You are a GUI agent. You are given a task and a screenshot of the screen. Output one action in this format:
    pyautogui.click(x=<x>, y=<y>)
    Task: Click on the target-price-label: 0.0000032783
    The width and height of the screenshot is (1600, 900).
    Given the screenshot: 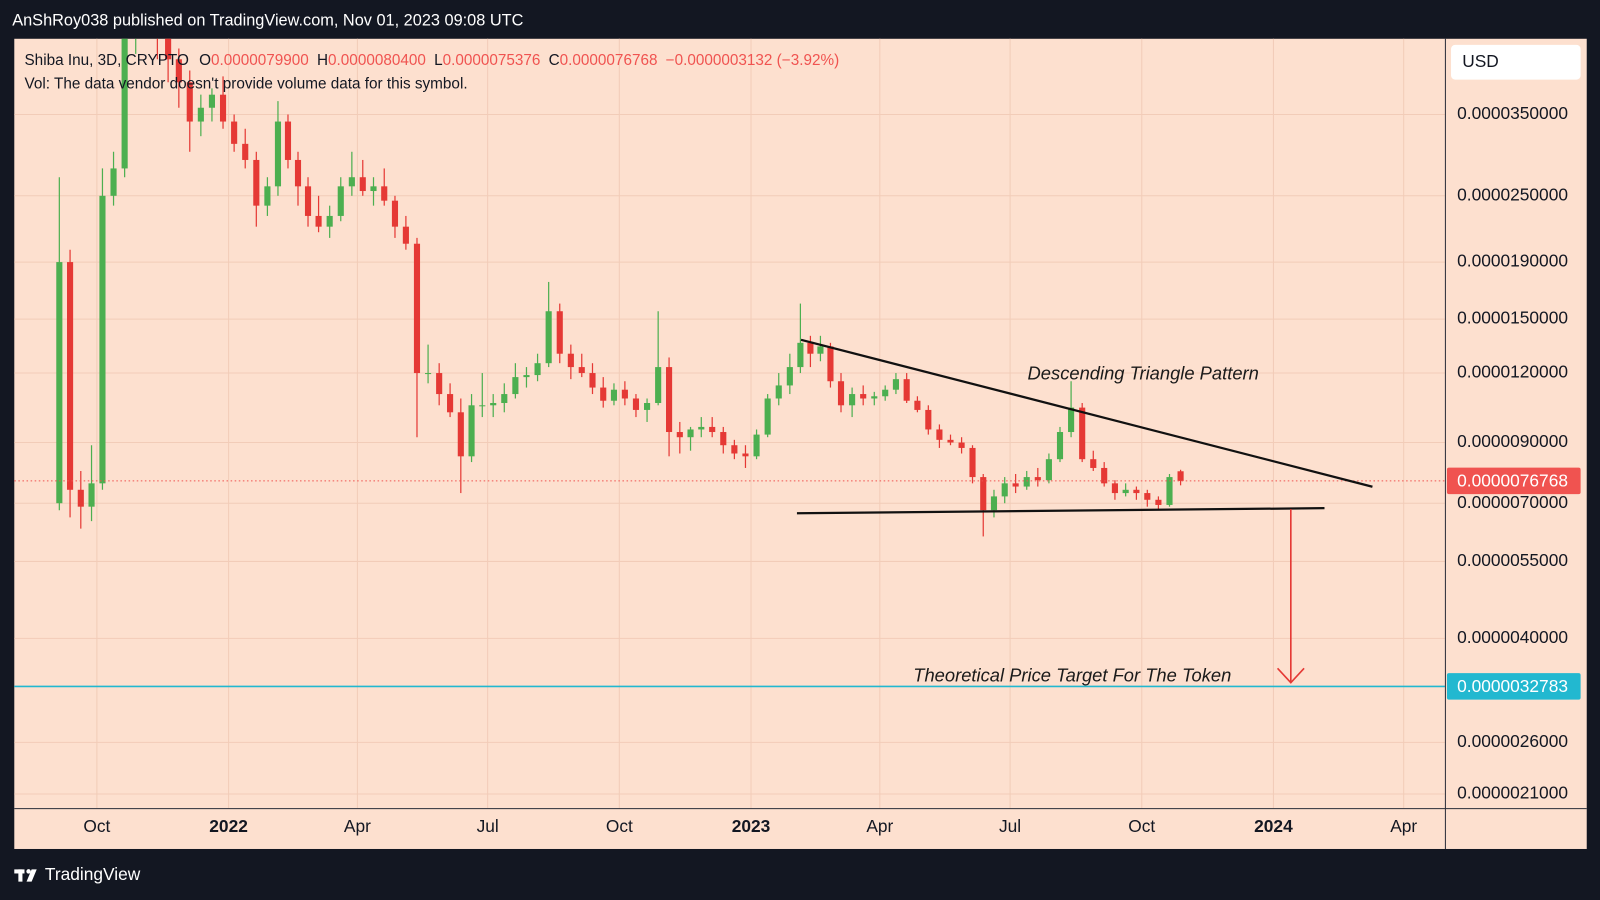 What is the action you would take?
    pyautogui.click(x=1512, y=686)
    